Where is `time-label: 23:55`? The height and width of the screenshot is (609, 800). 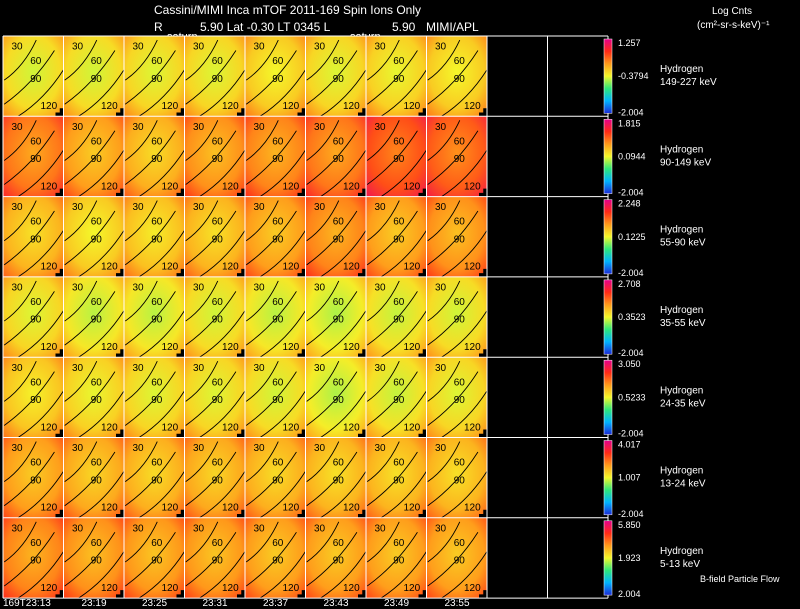
time-label: 23:55 is located at coordinates (457, 603).